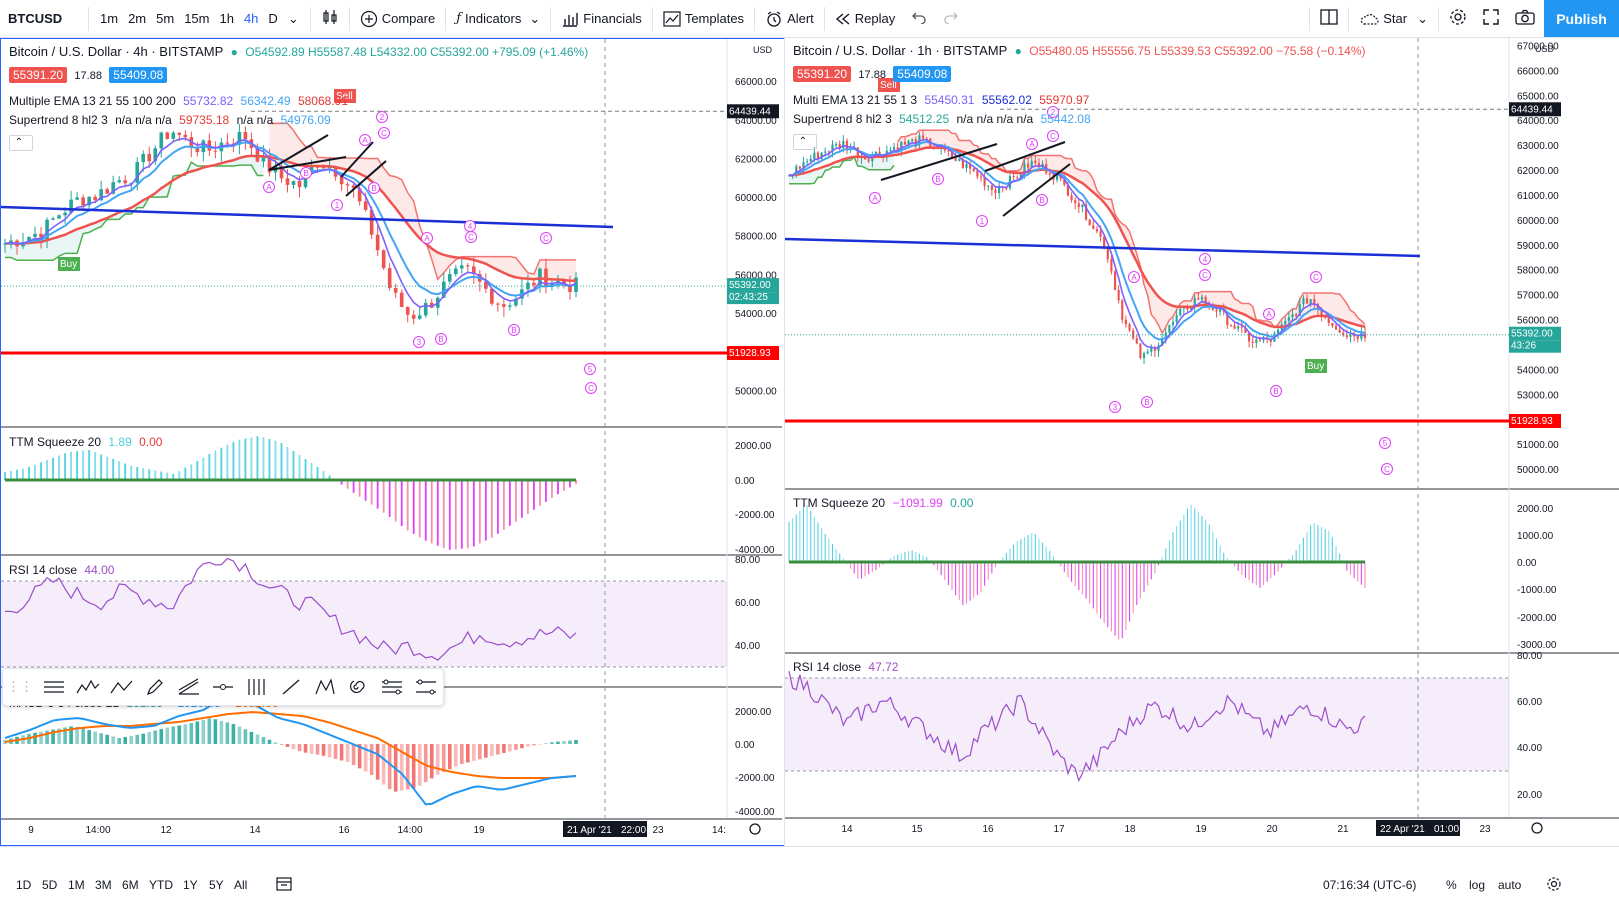 The image size is (1619, 909). Describe the element at coordinates (20, 686) in the screenshot. I see `drag-handle-icon: ⋮⋮` at that location.